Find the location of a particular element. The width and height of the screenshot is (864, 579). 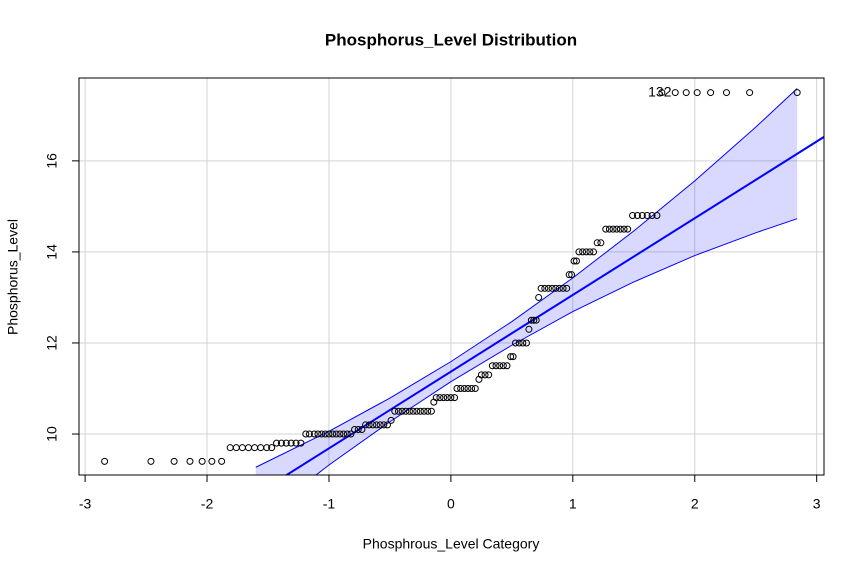

x-axis-label: Phosphrous_Level Category is located at coordinates (451, 544).